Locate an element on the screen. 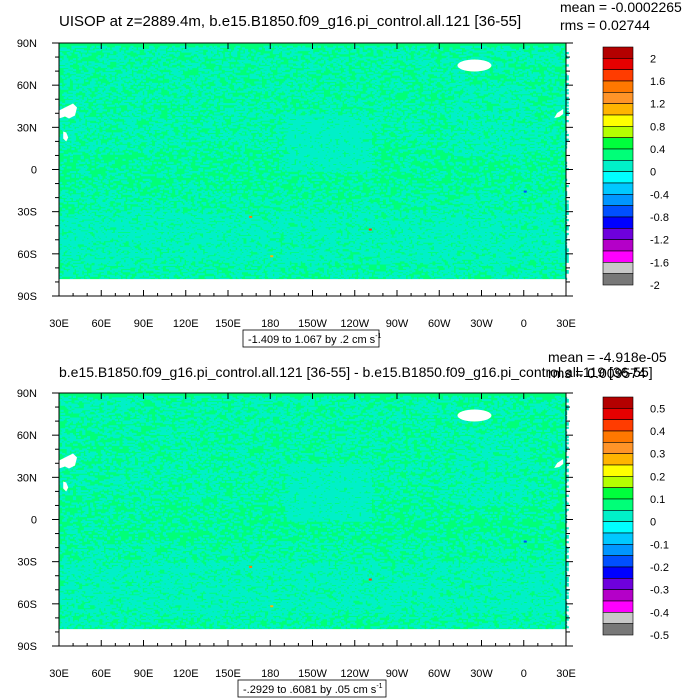 The image size is (700, 700). colorbar-label: -1.6 is located at coordinates (659, 263).